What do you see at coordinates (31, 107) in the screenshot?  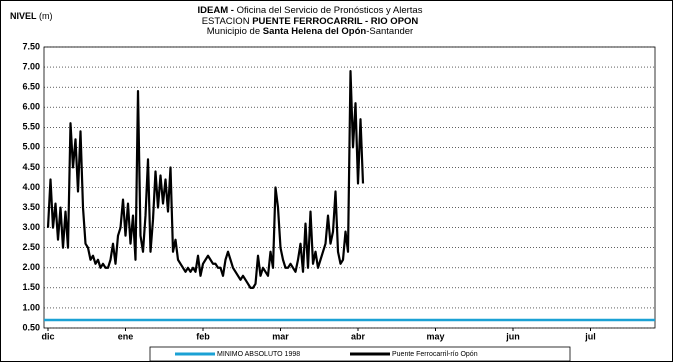 I see `y-tick-label: 6.00` at bounding box center [31, 107].